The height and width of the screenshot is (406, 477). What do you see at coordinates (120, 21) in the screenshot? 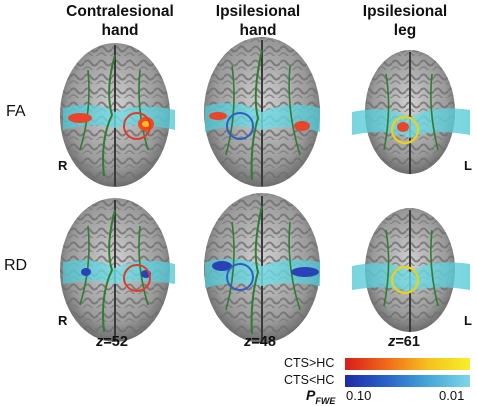
I see `column-header-contralesional-hand: Contralesional hand` at bounding box center [120, 21].